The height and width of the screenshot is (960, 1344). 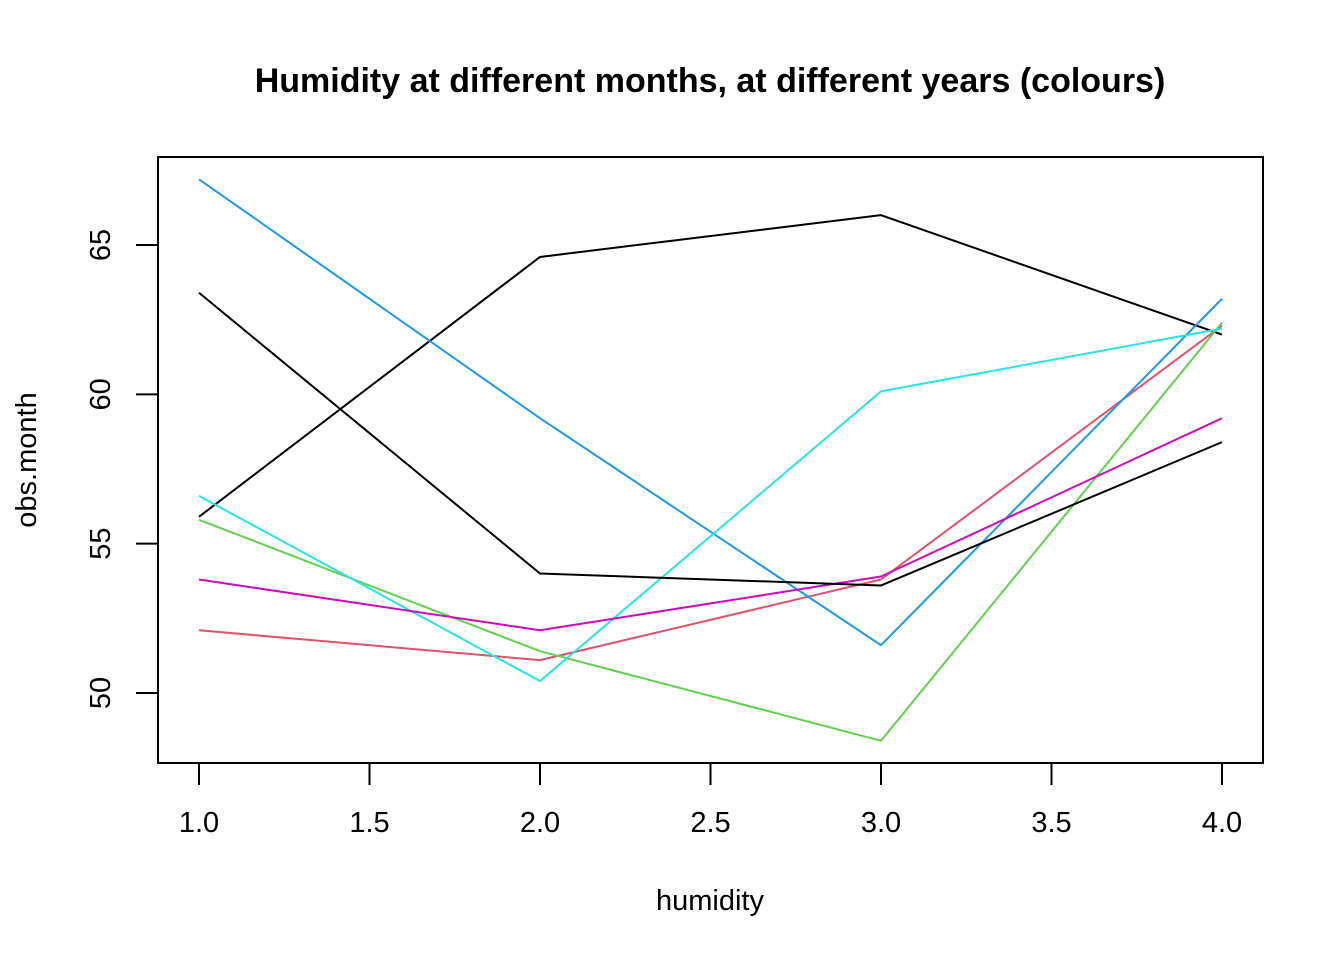 I want to click on x-tick-label: 2.5, so click(x=710, y=823).